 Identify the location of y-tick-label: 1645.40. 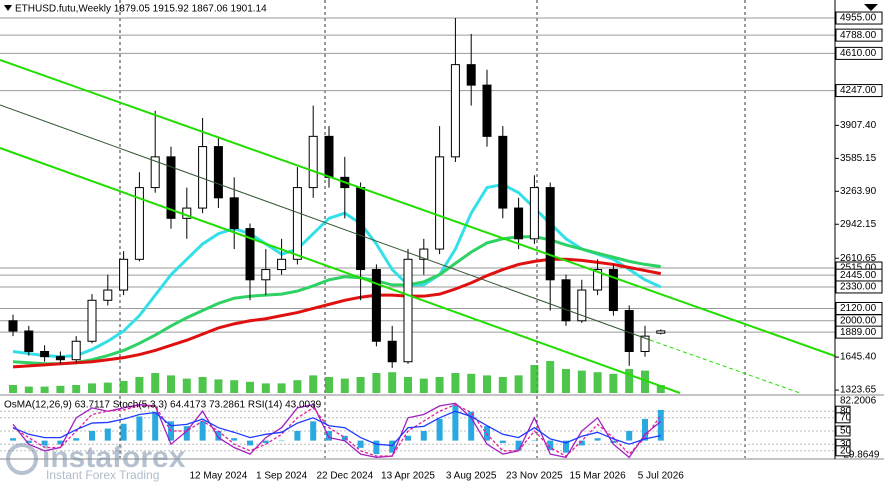
(858, 357).